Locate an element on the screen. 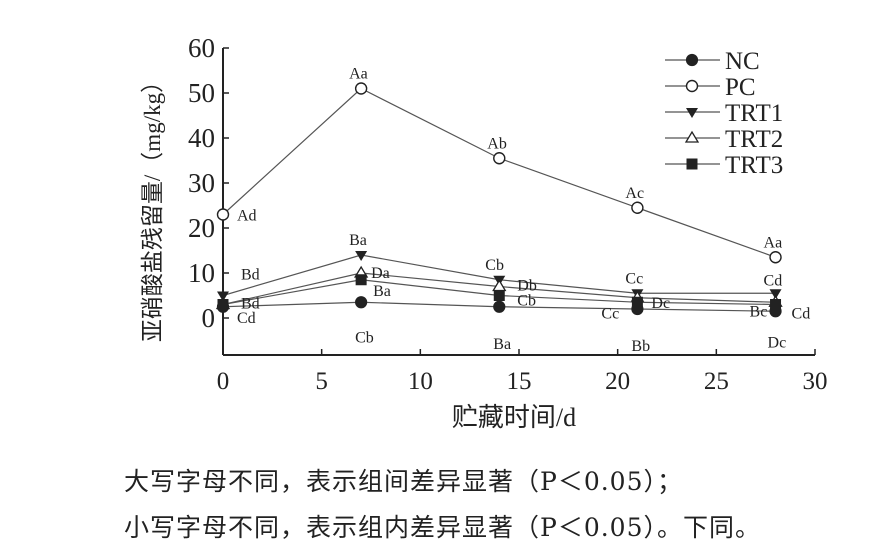  data-label: Bc is located at coordinates (759, 311).